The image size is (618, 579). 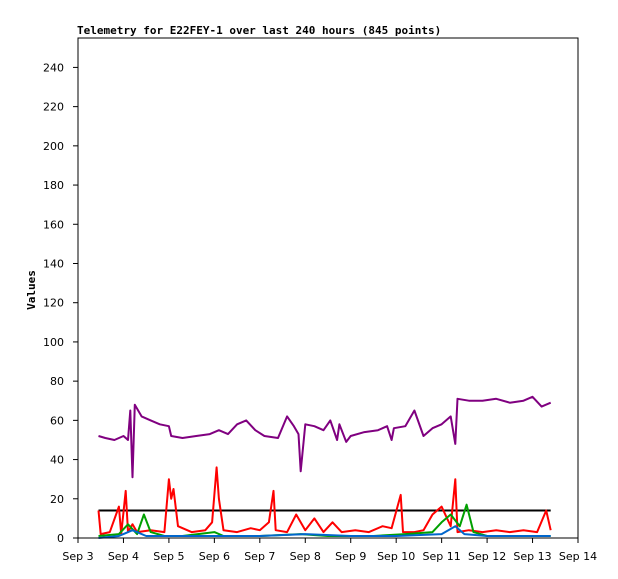 What do you see at coordinates (57, 460) in the screenshot?
I see `y-tick-label: 40` at bounding box center [57, 460].